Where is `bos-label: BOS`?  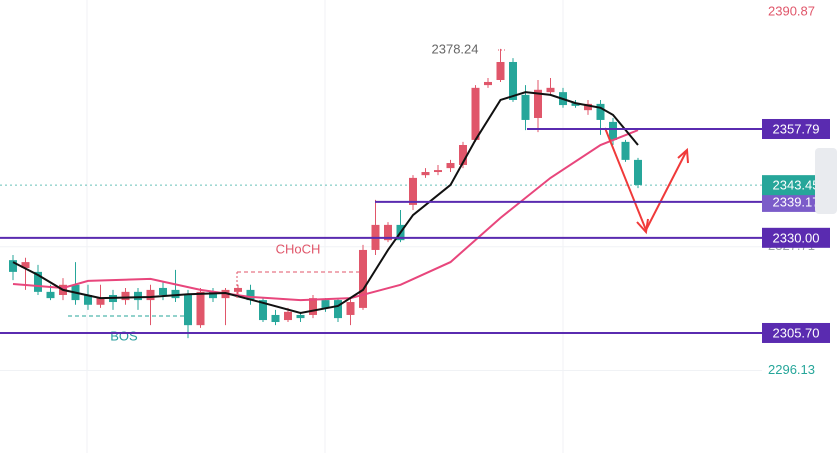 bos-label: BOS is located at coordinates (124, 335).